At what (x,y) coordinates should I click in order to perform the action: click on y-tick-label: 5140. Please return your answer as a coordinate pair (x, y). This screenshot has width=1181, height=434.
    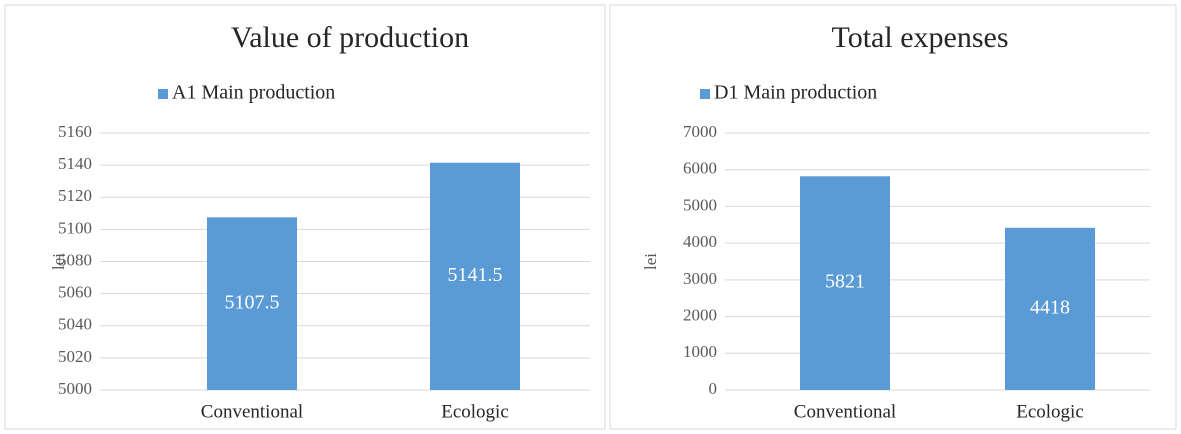
    Looking at the image, I should click on (75, 163).